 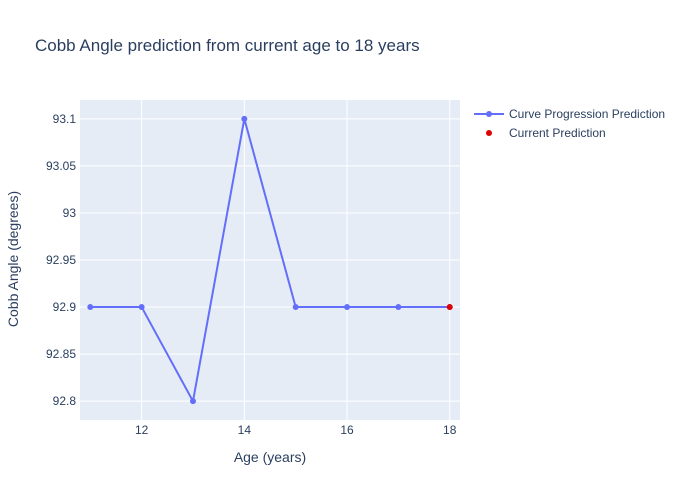 What do you see at coordinates (245, 430) in the screenshot?
I see `x-tick-label: 14` at bounding box center [245, 430].